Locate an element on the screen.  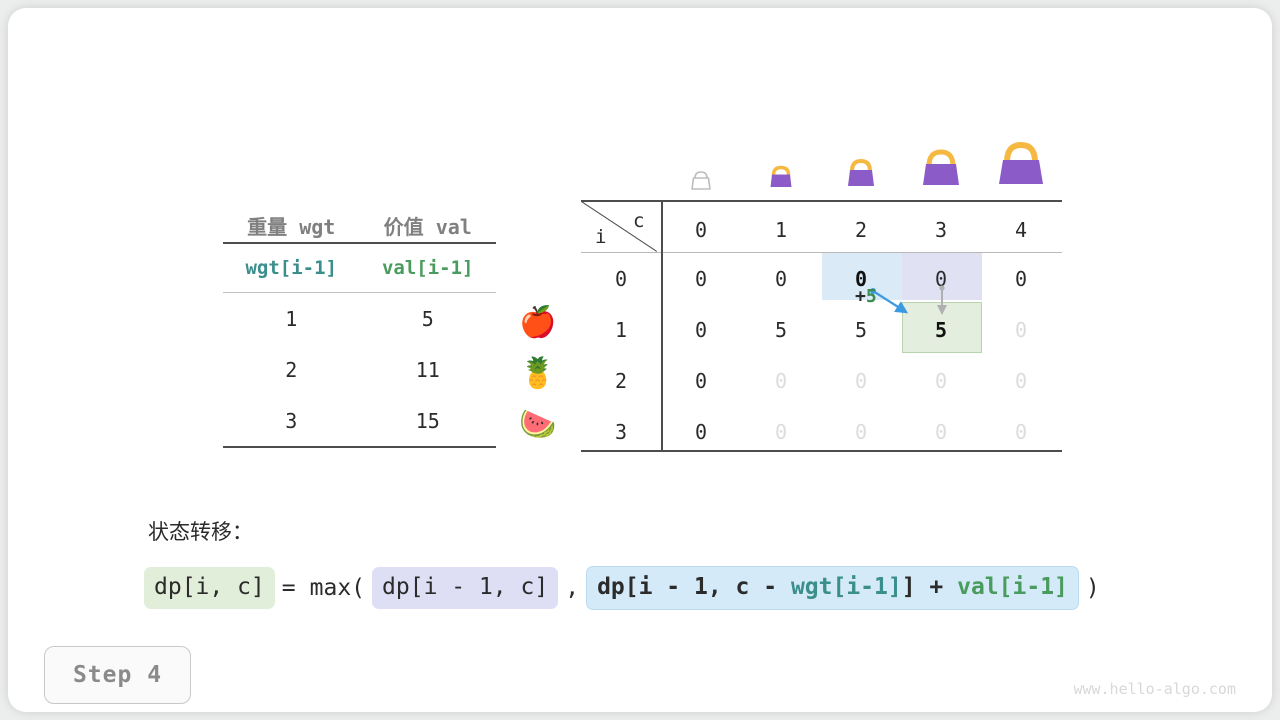
item-table-header-val: 价值 val is located at coordinates (427, 227).